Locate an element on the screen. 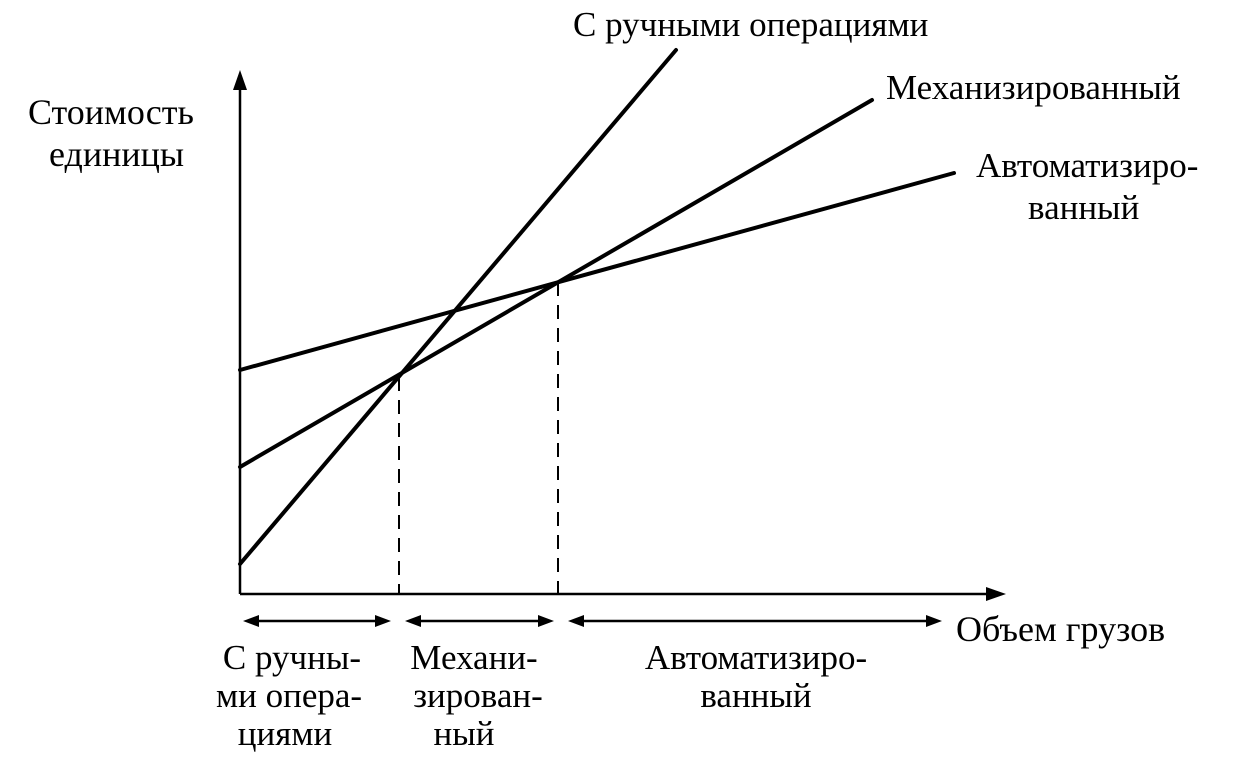 This screenshot has height=760, width=1242. zone-mechanized-line1: Механи- is located at coordinates (473, 657).